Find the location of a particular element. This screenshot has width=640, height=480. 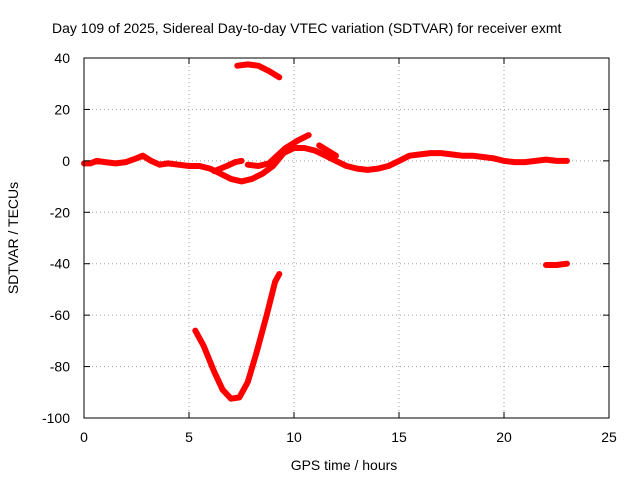

series-deep-trough is located at coordinates (237, 336).